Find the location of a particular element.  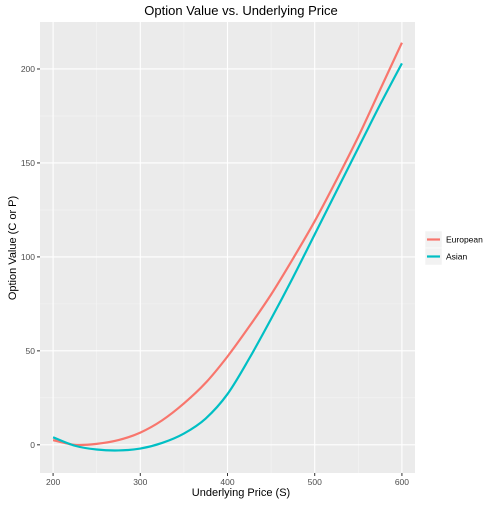

legend-label-european: European is located at coordinates (464, 240).